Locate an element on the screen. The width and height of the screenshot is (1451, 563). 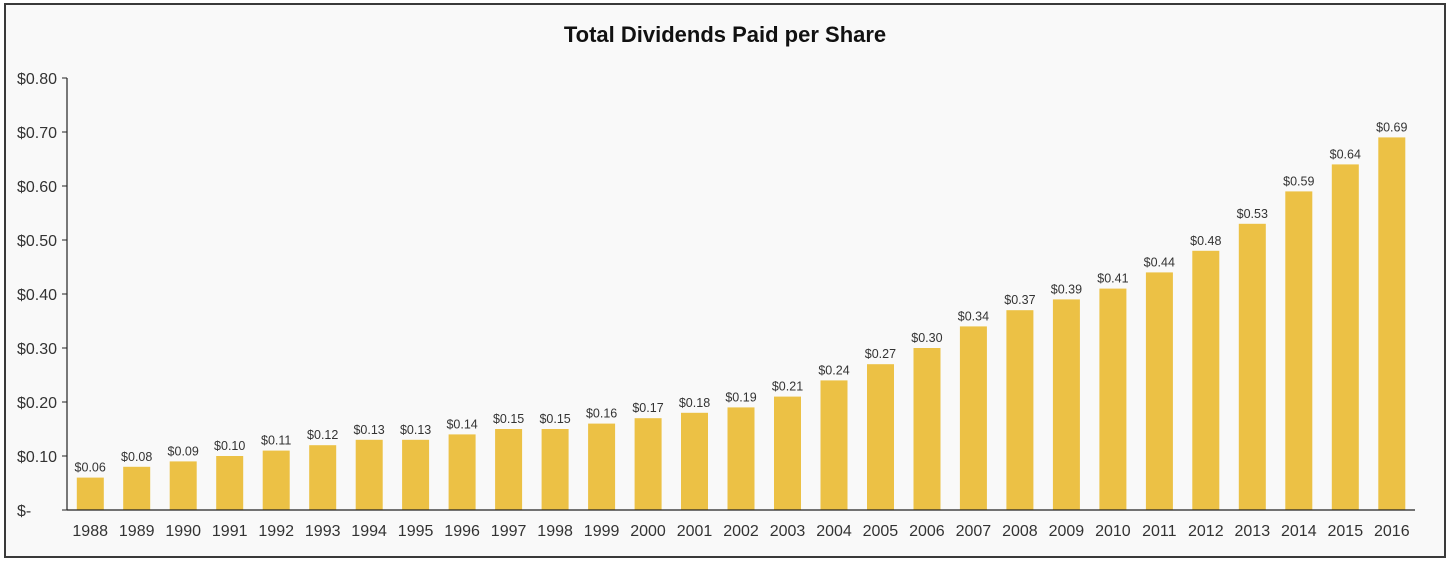
data-label: $0.27 is located at coordinates (880, 354).